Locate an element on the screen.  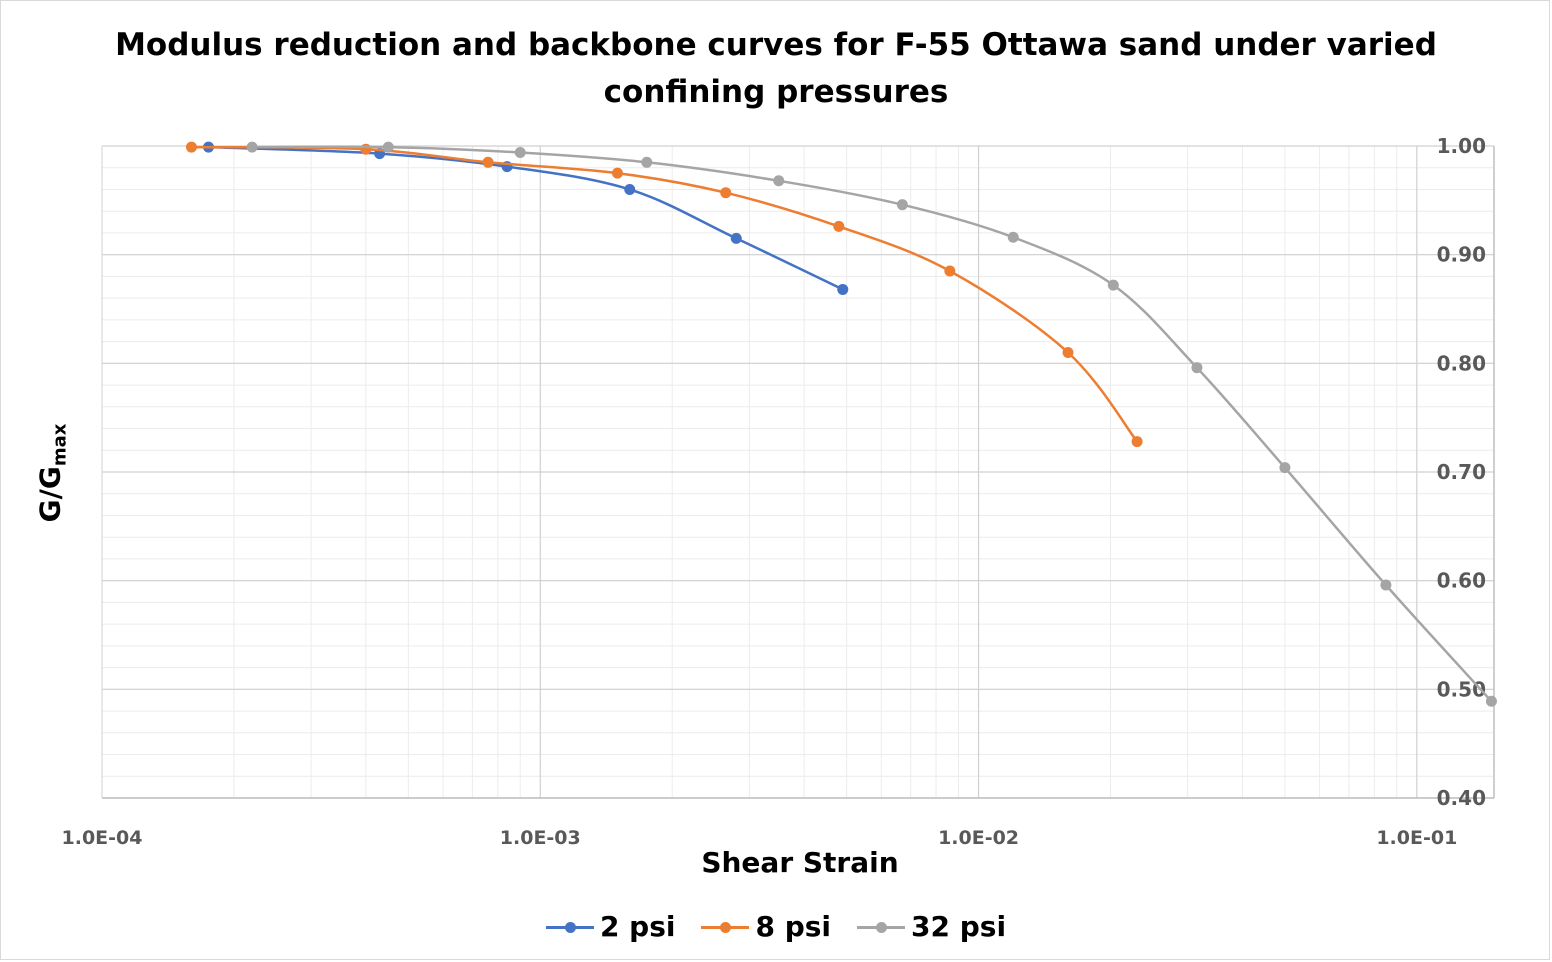
x-axis-label: Shear Strain is located at coordinates (800, 862).